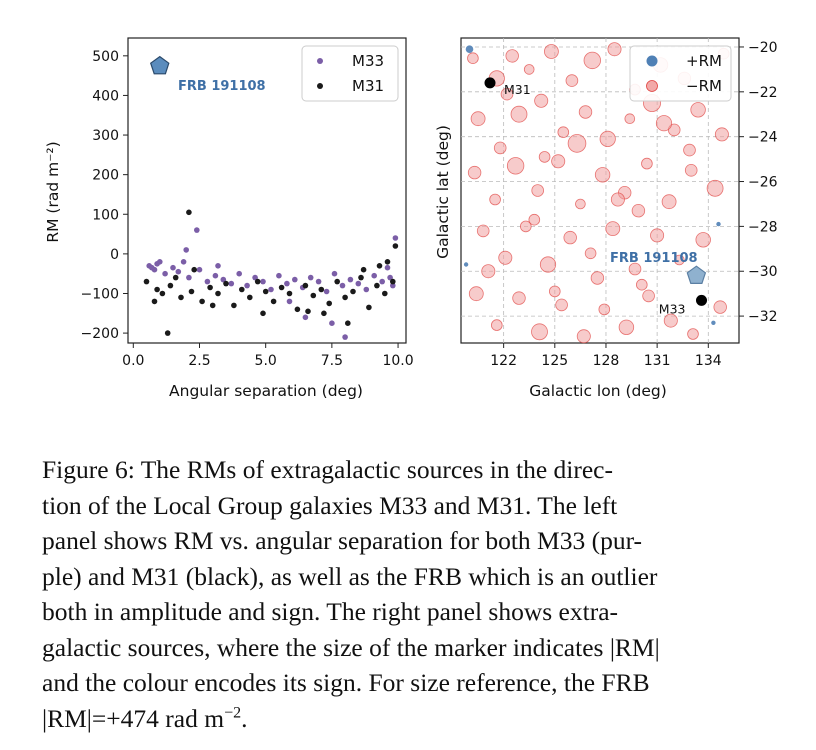  What do you see at coordinates (763, 317) in the screenshot?
I see `right-y-tick-label: −32` at bounding box center [763, 317].